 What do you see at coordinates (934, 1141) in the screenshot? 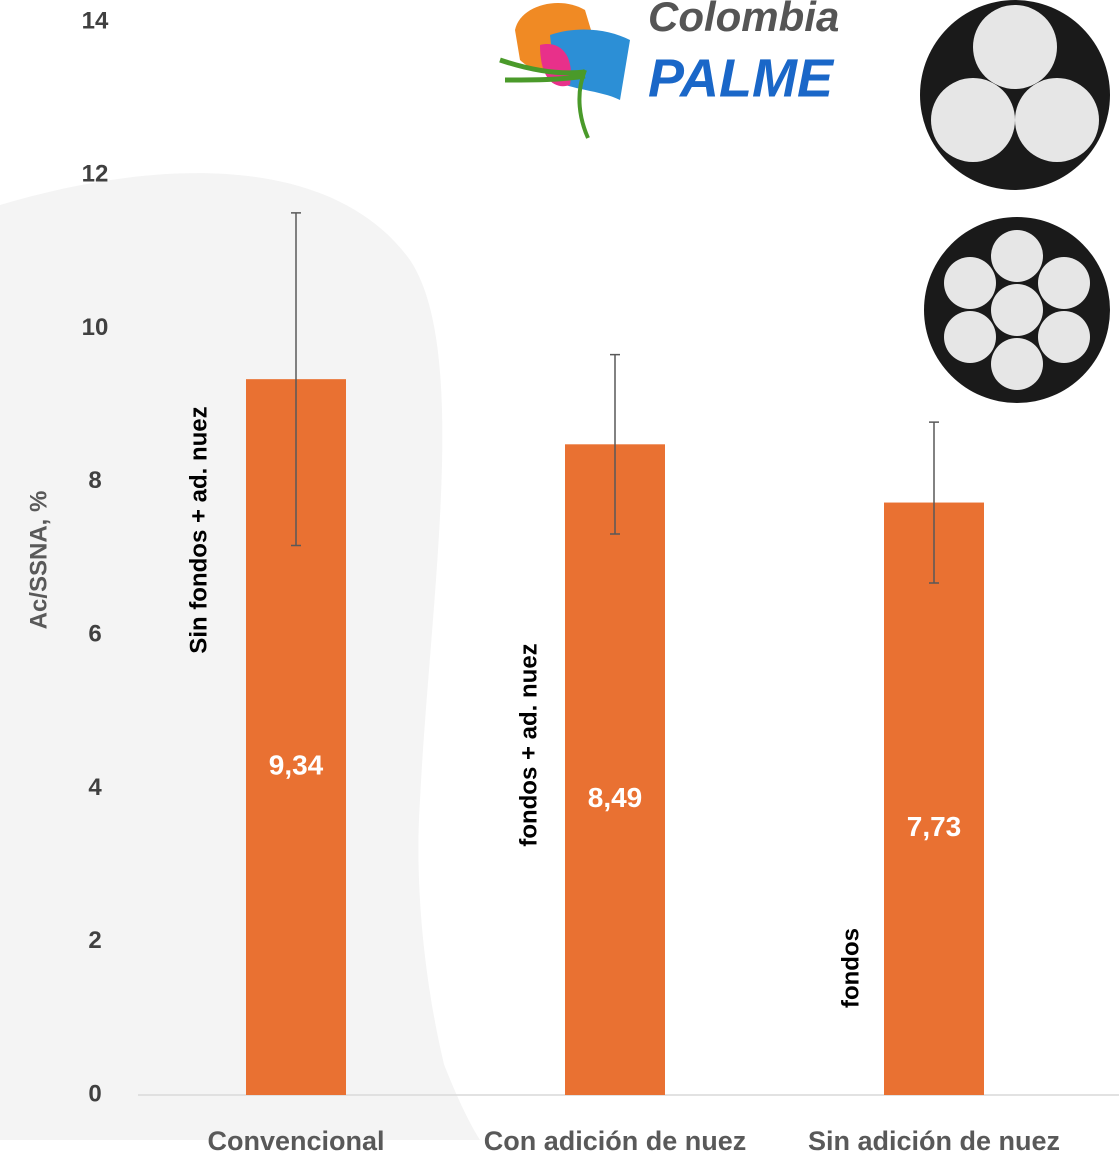
I see `x-tick-label: Sin adición de nuez` at bounding box center [934, 1141].